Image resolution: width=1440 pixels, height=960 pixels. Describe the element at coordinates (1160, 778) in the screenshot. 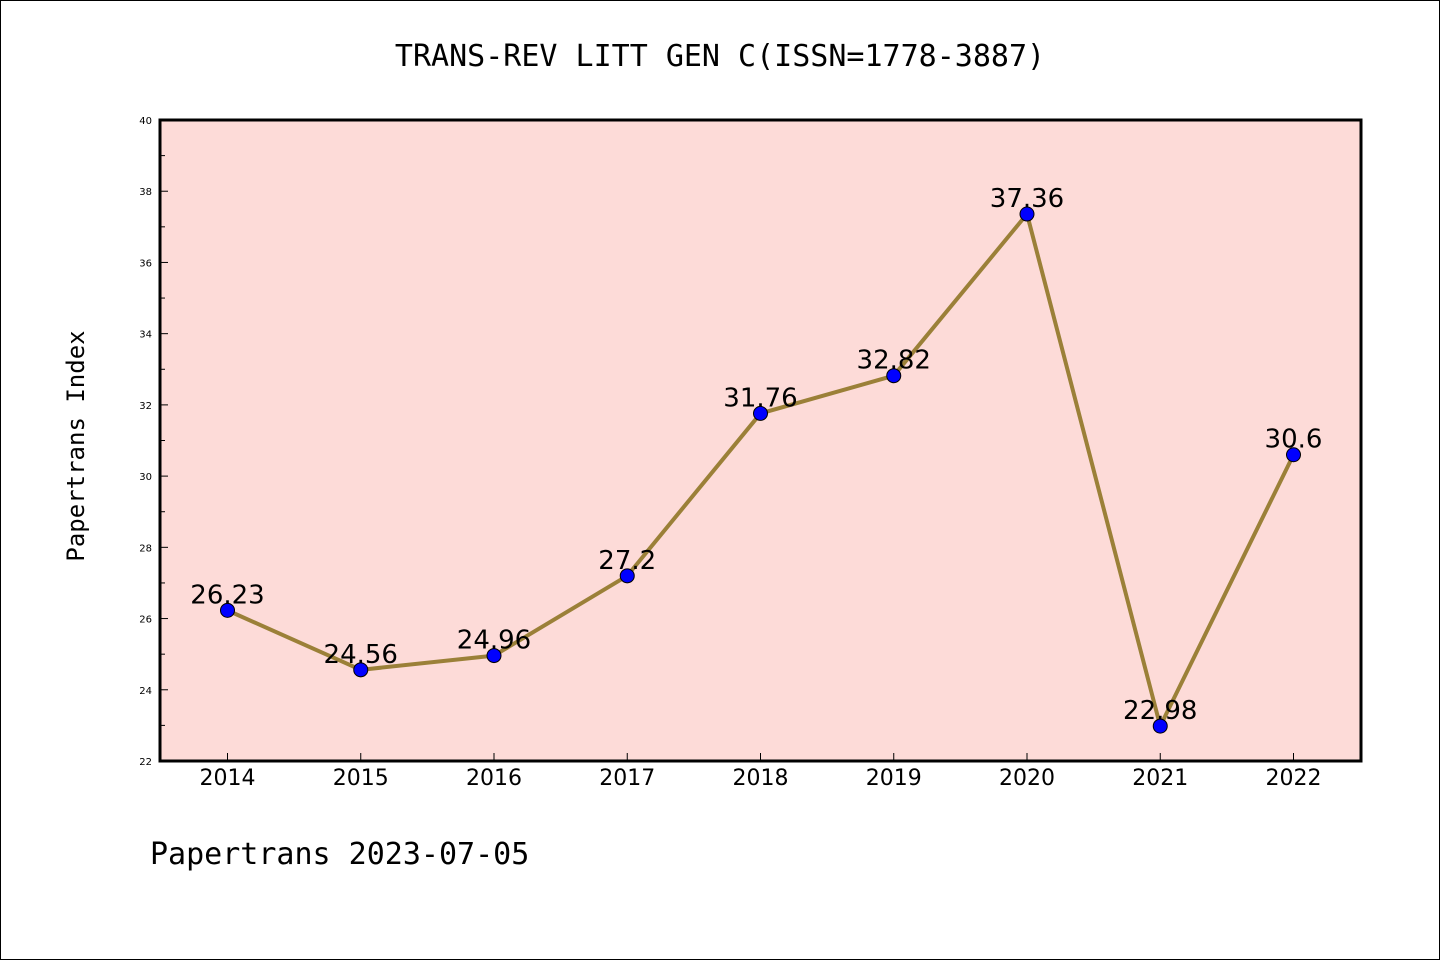

I see `x-tick-label: 2021` at that location.